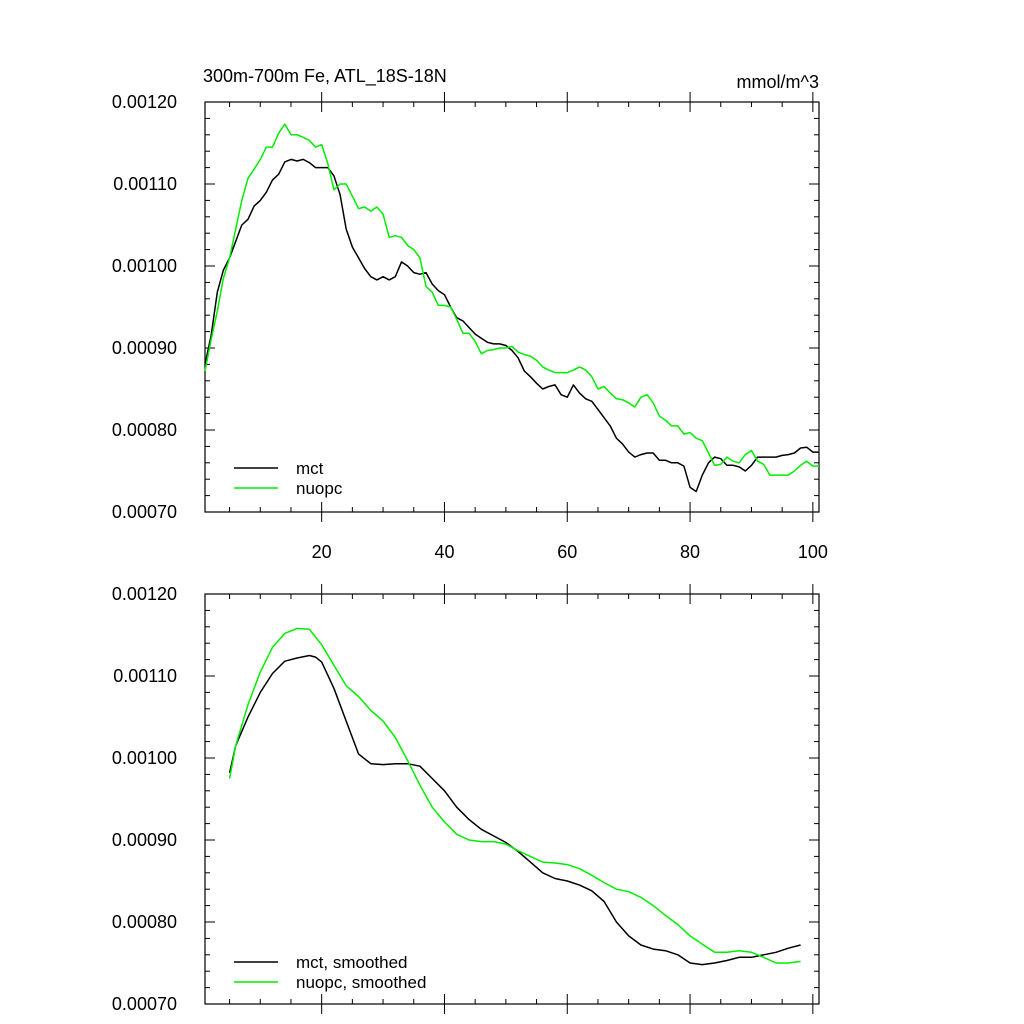  I want to click on legend-label: mct, so click(310, 468).